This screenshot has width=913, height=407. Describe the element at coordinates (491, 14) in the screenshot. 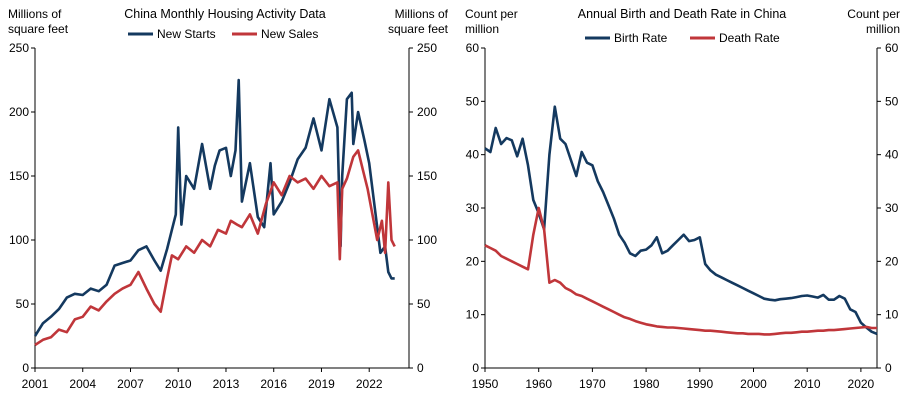

I see `y-axis-label-left: Count per` at that location.